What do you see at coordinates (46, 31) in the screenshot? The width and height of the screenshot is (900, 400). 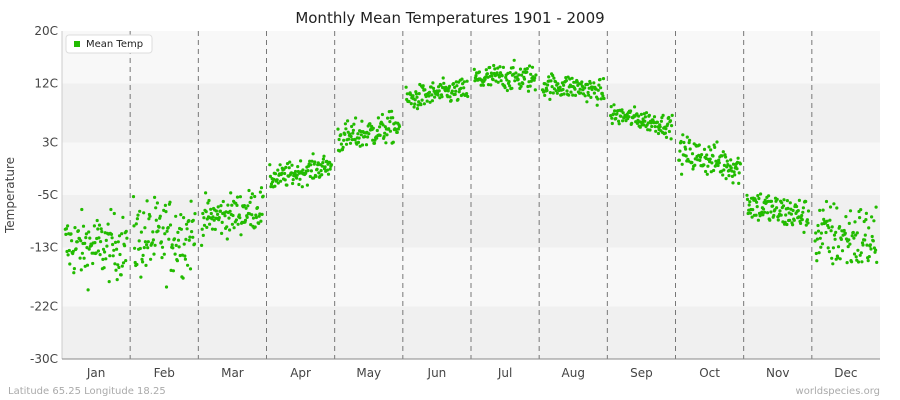 I see `y-tick-label: 20C` at bounding box center [46, 31].